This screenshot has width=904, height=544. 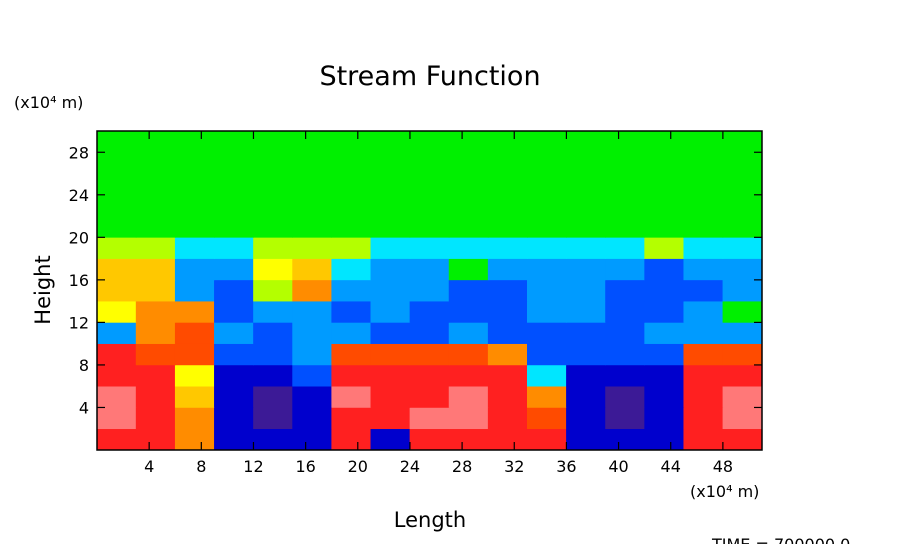 What do you see at coordinates (410, 466) in the screenshot?
I see `x-tick-label: 24` at bounding box center [410, 466].